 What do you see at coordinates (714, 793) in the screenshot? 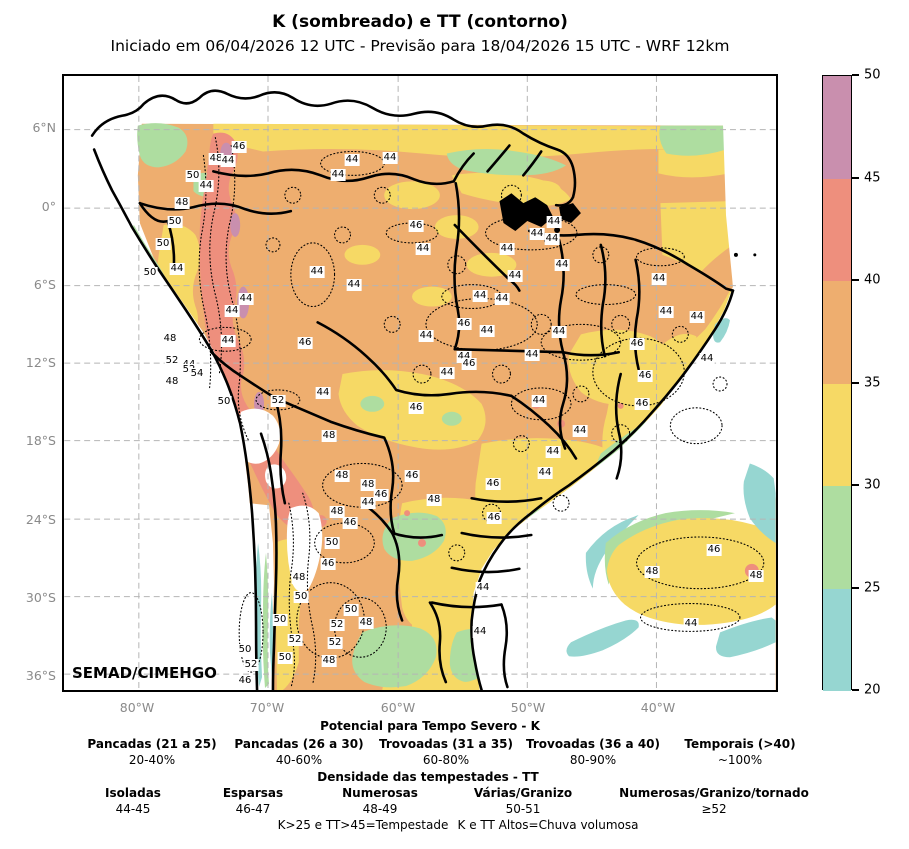
I see `legend-tt-label: Numerosas/Granizo/tornado` at bounding box center [714, 793].